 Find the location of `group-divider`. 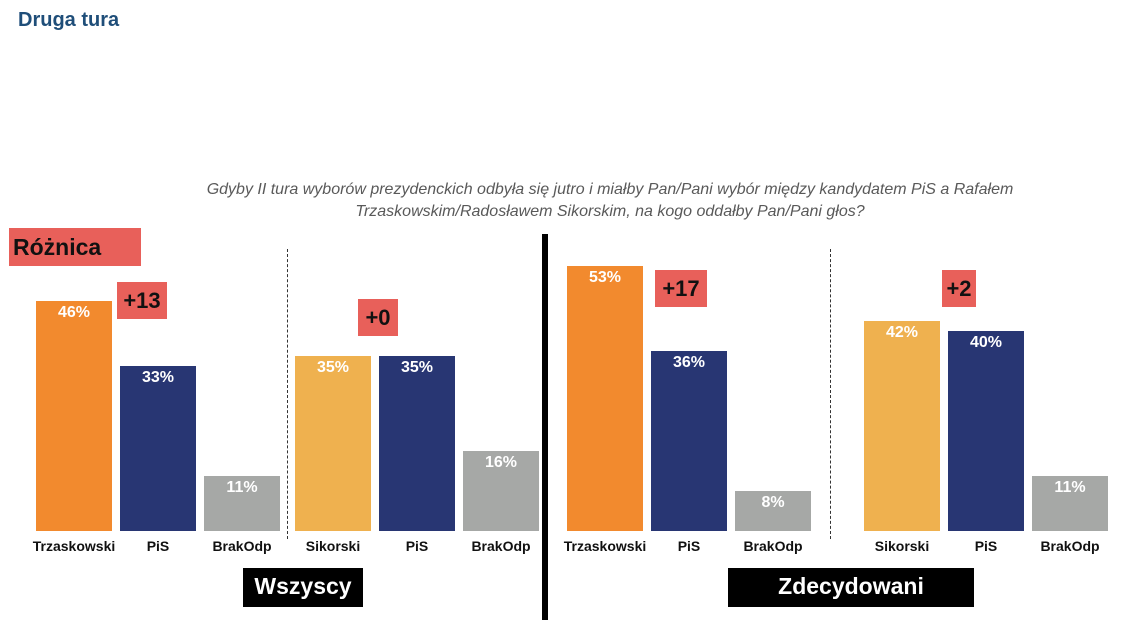

group-divider is located at coordinates (545, 427).